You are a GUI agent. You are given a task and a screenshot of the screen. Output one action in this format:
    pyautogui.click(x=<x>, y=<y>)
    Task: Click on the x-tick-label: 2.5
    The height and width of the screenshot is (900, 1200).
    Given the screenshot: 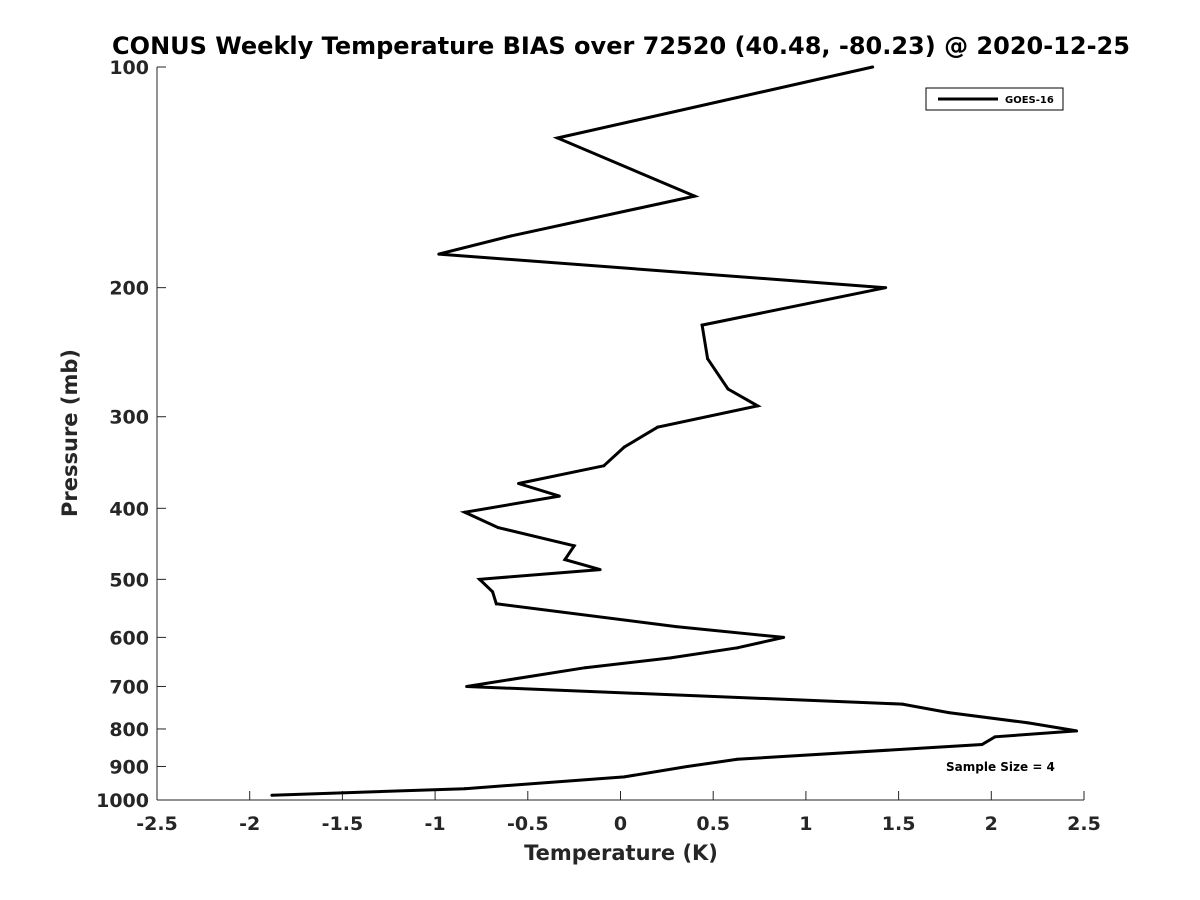 What is the action you would take?
    pyautogui.click(x=1084, y=824)
    